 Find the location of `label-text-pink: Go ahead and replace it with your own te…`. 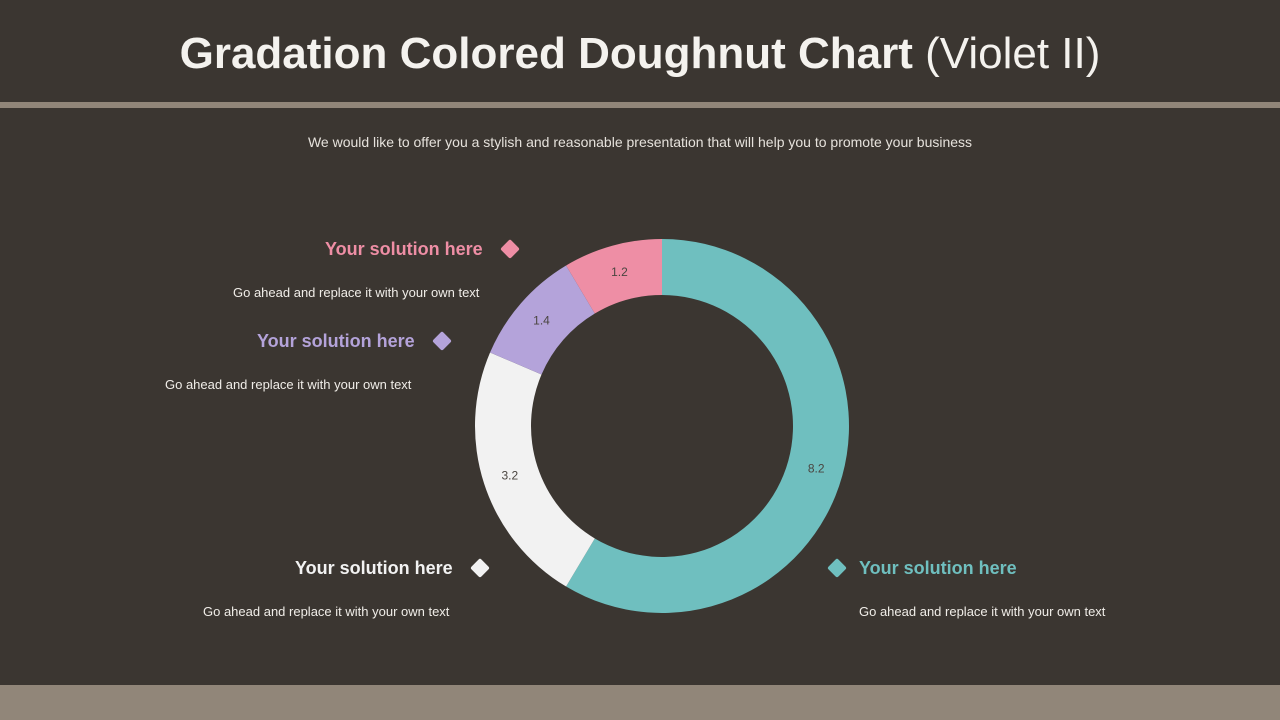

label-text-pink: Go ahead and replace it with your own te… is located at coordinates (356, 292).